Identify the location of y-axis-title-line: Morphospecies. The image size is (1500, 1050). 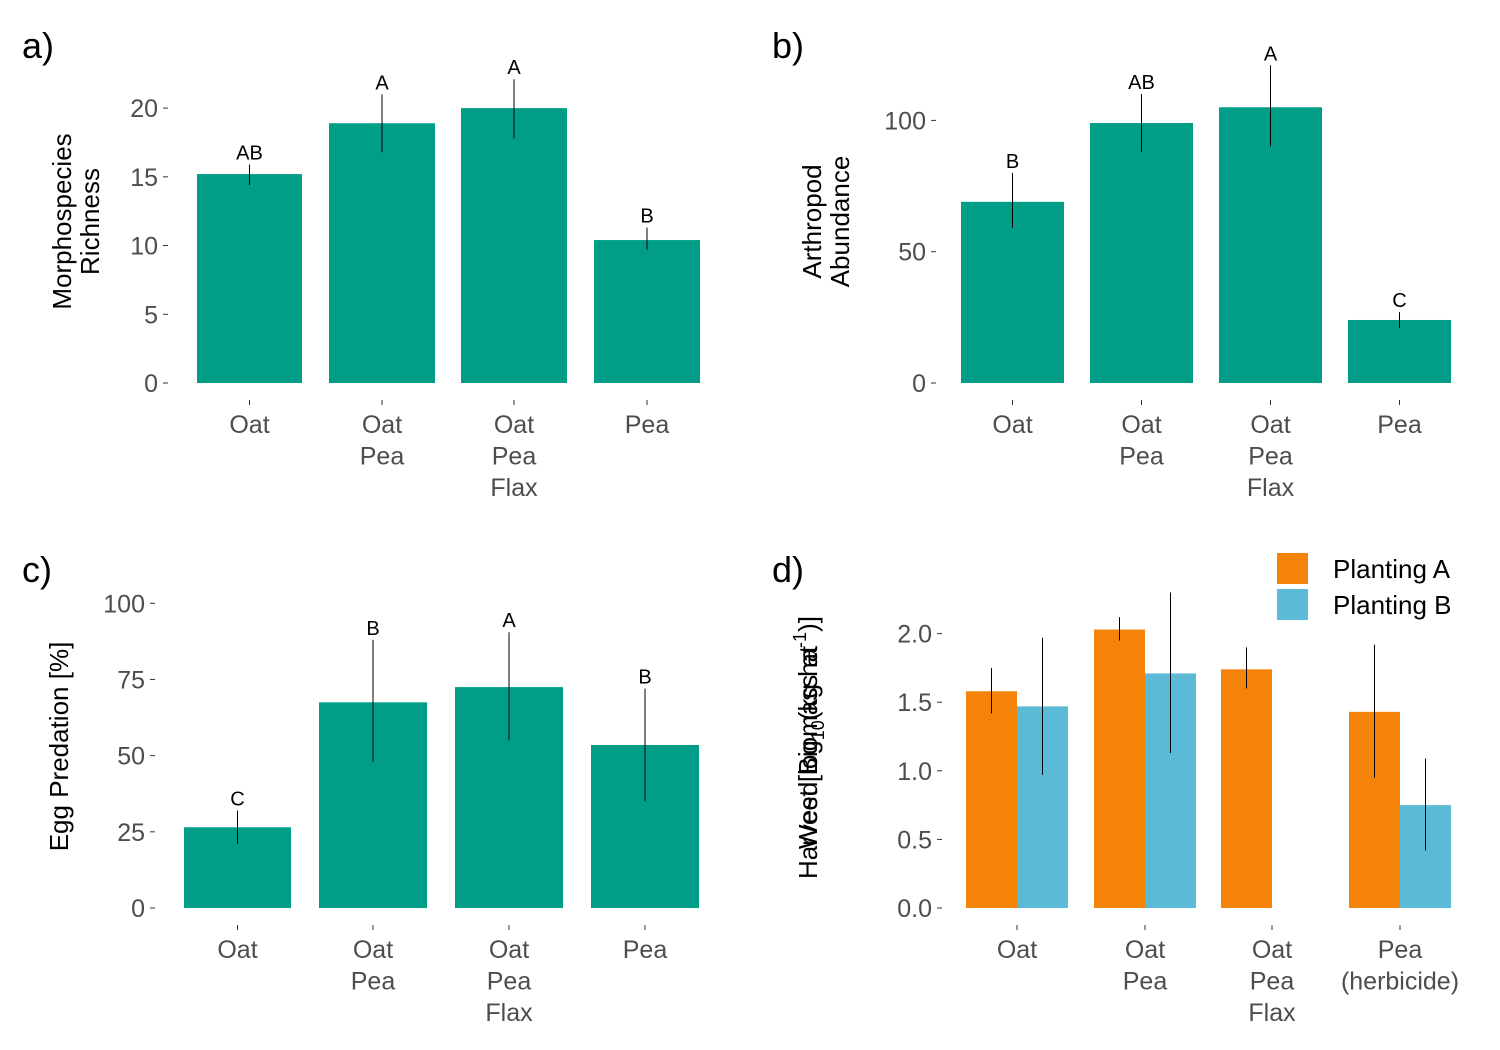
(62, 221).